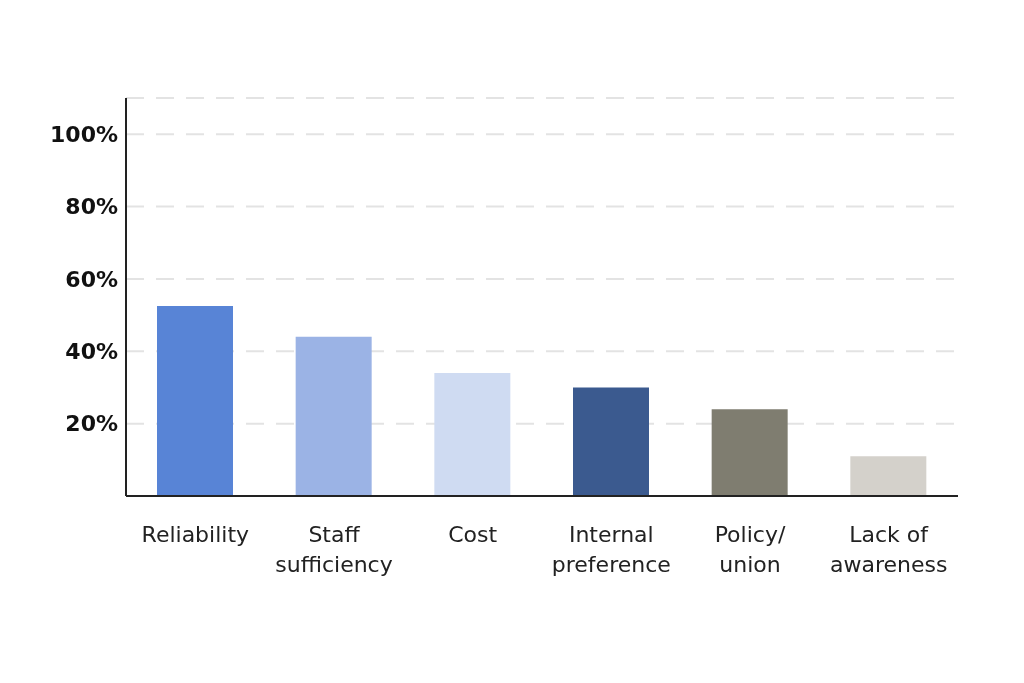 The image size is (1024, 683). I want to click on y-tick-label: 80%, so click(91, 207).